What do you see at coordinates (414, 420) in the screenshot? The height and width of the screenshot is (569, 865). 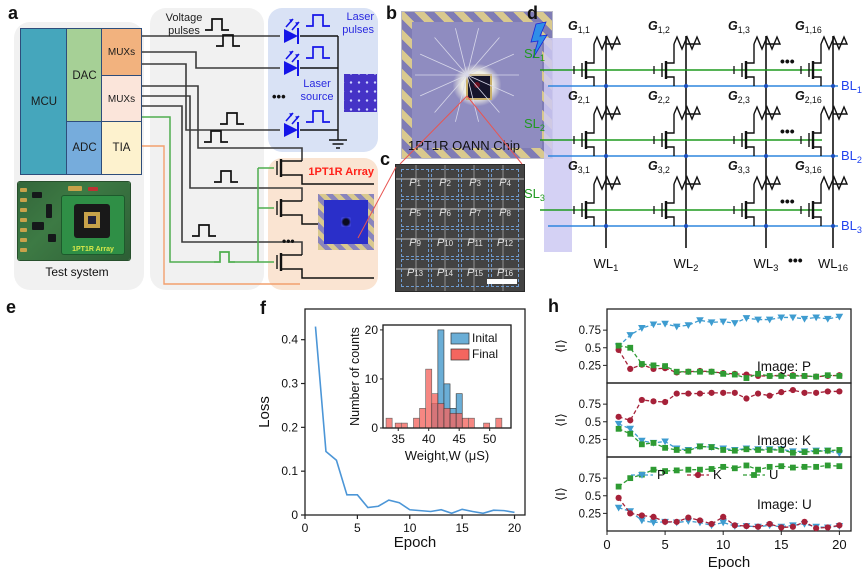 I see `loss-curve` at bounding box center [414, 420].